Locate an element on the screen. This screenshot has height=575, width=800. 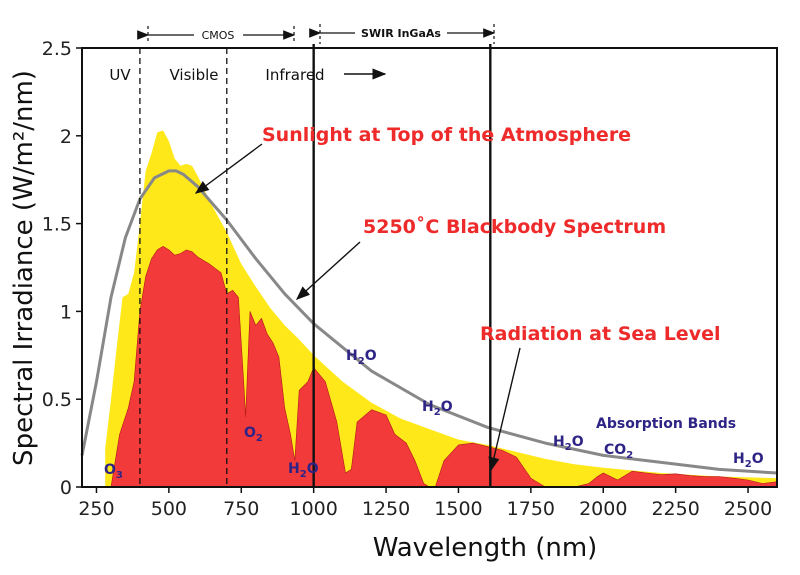
x-tick-label: 250 is located at coordinates (96, 509).